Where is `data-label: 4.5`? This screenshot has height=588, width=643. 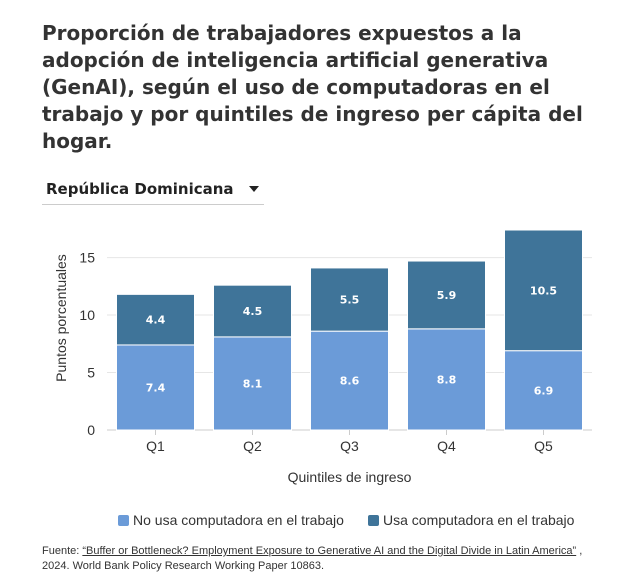 data-label: 4.5 is located at coordinates (253, 311).